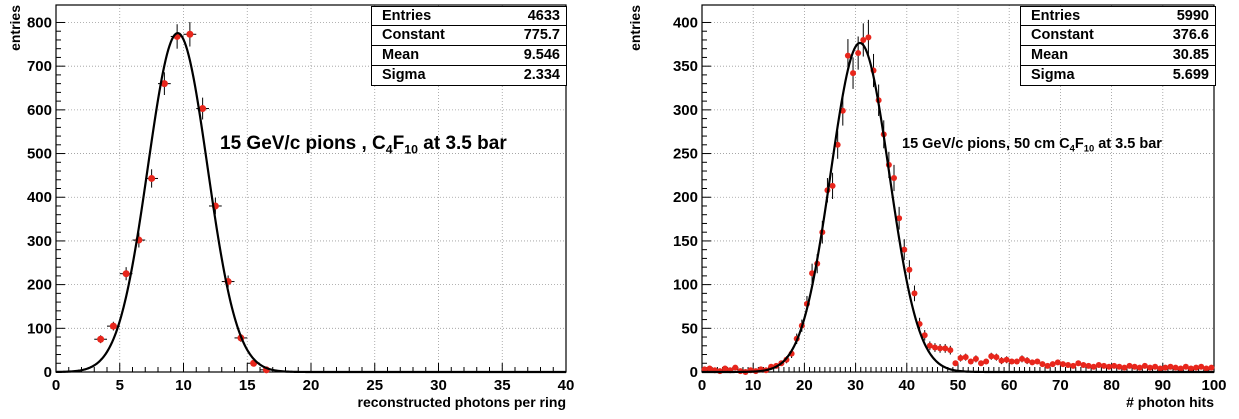 This screenshot has width=1239, height=419. I want to click on stats-label: Mean, so click(401, 55).